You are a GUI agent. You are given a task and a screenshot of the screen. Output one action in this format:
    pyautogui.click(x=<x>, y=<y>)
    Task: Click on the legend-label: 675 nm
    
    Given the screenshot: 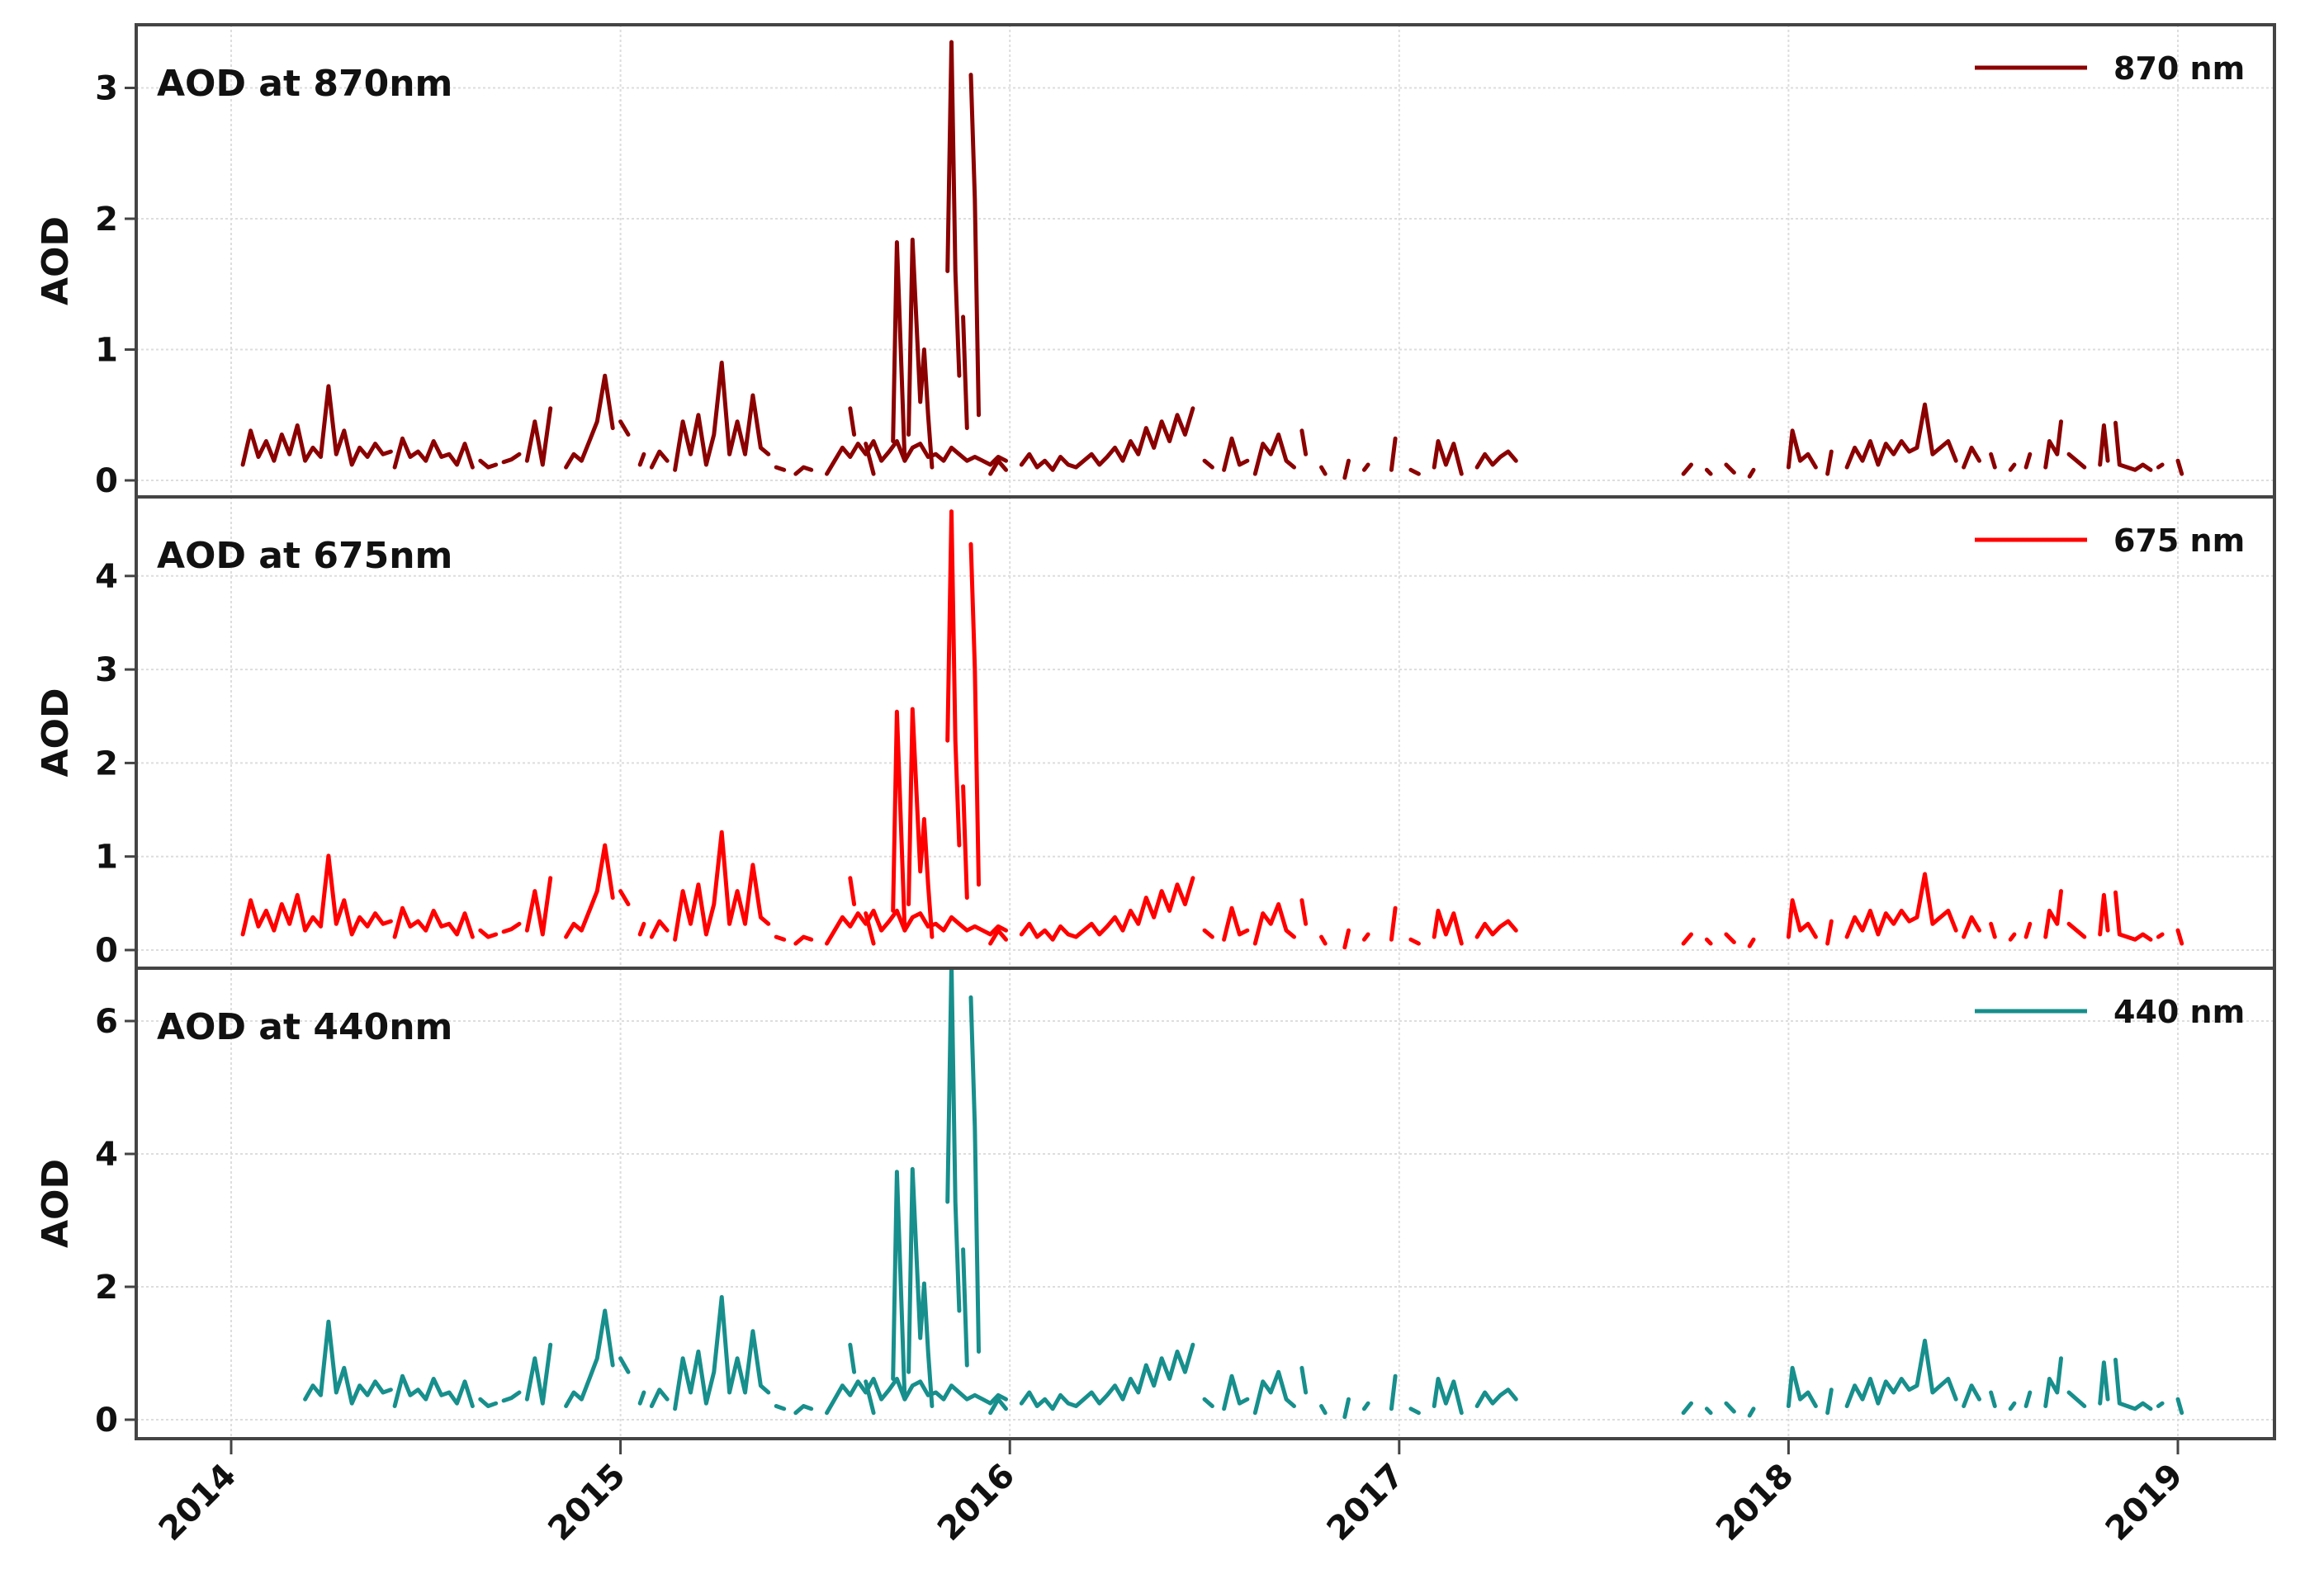 What is the action you would take?
    pyautogui.click(x=2179, y=540)
    